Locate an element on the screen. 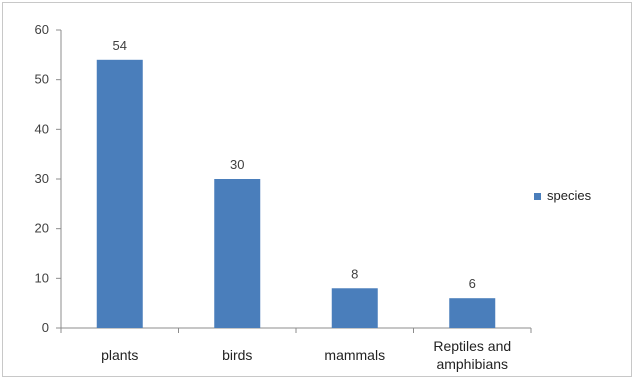  category-label: plants is located at coordinates (119, 355).